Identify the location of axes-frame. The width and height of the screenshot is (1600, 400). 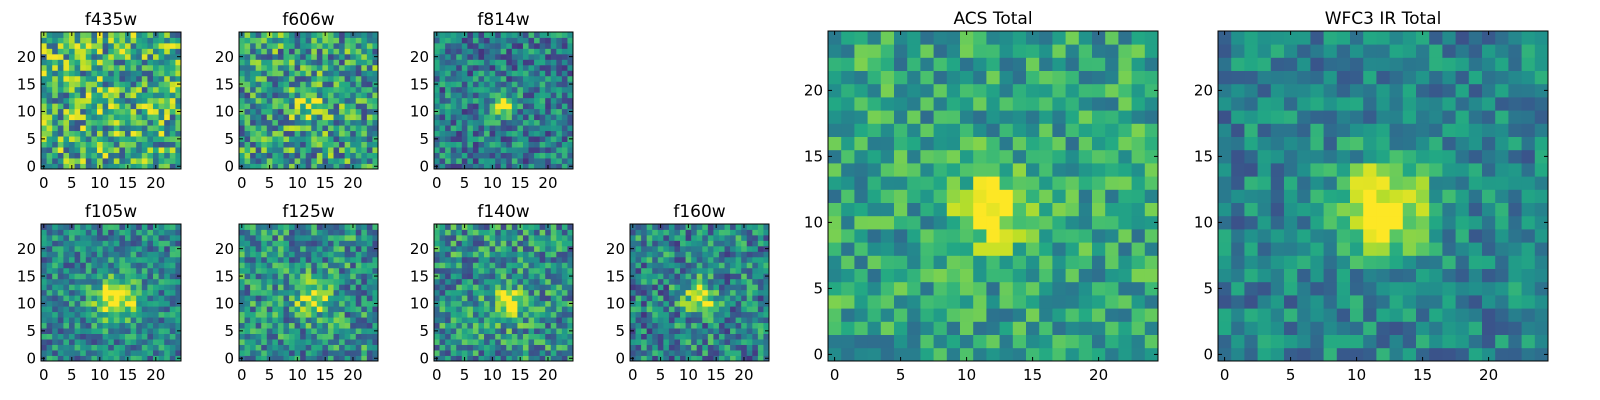
(308, 292).